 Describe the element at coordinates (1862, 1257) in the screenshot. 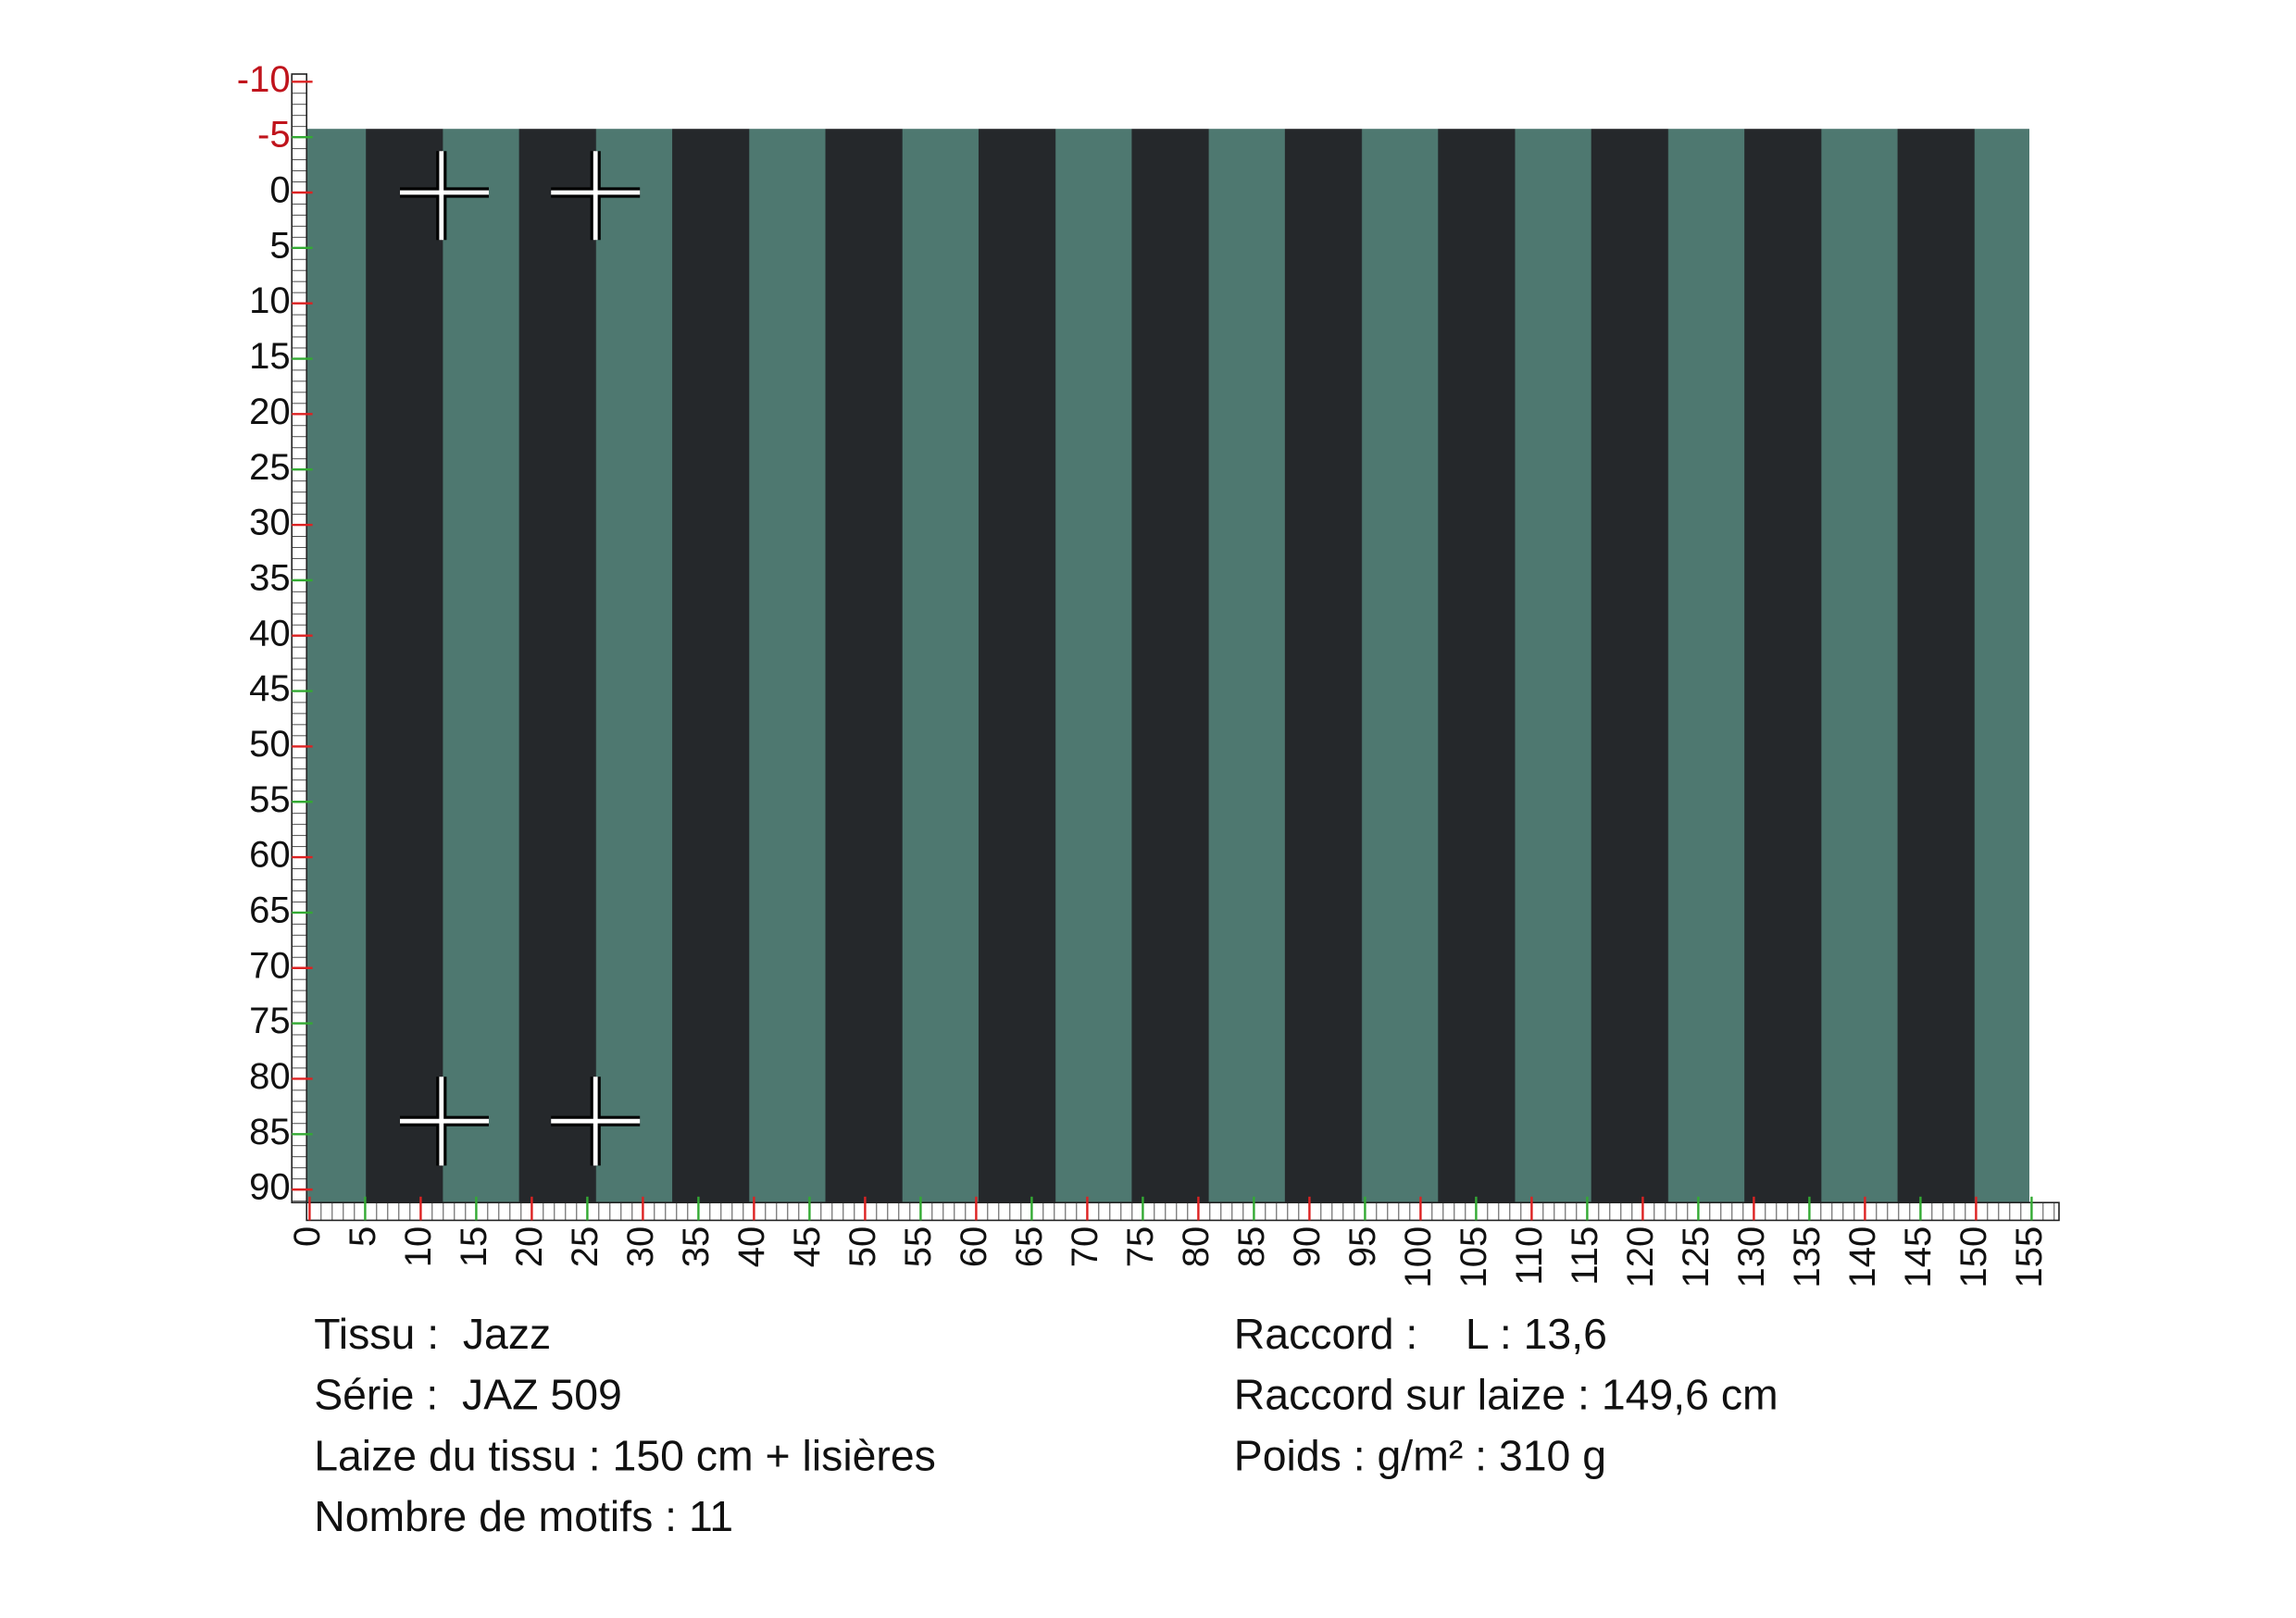

I see `ruler-label: 140` at that location.